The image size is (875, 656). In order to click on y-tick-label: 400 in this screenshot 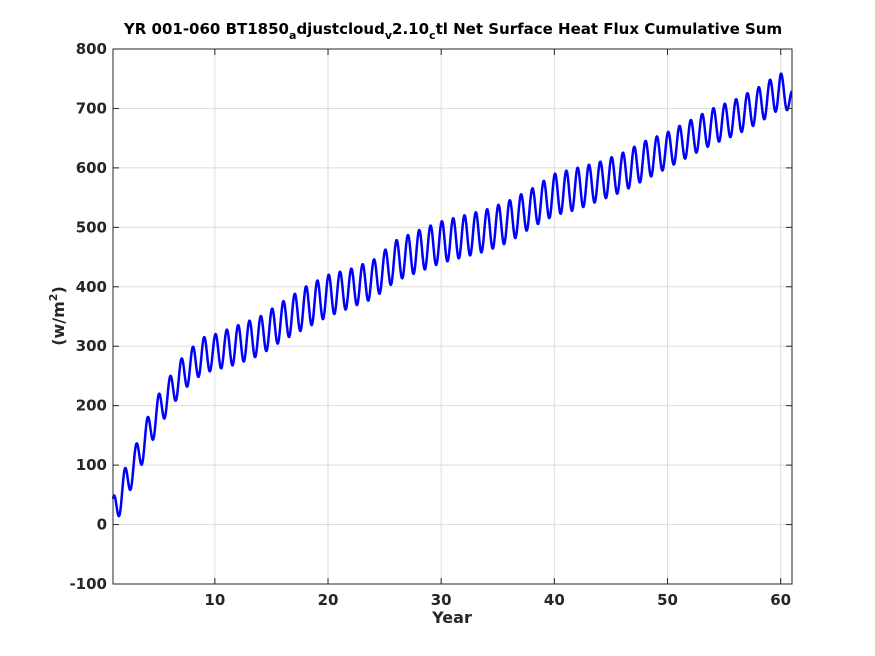, I will do `click(91, 287)`.